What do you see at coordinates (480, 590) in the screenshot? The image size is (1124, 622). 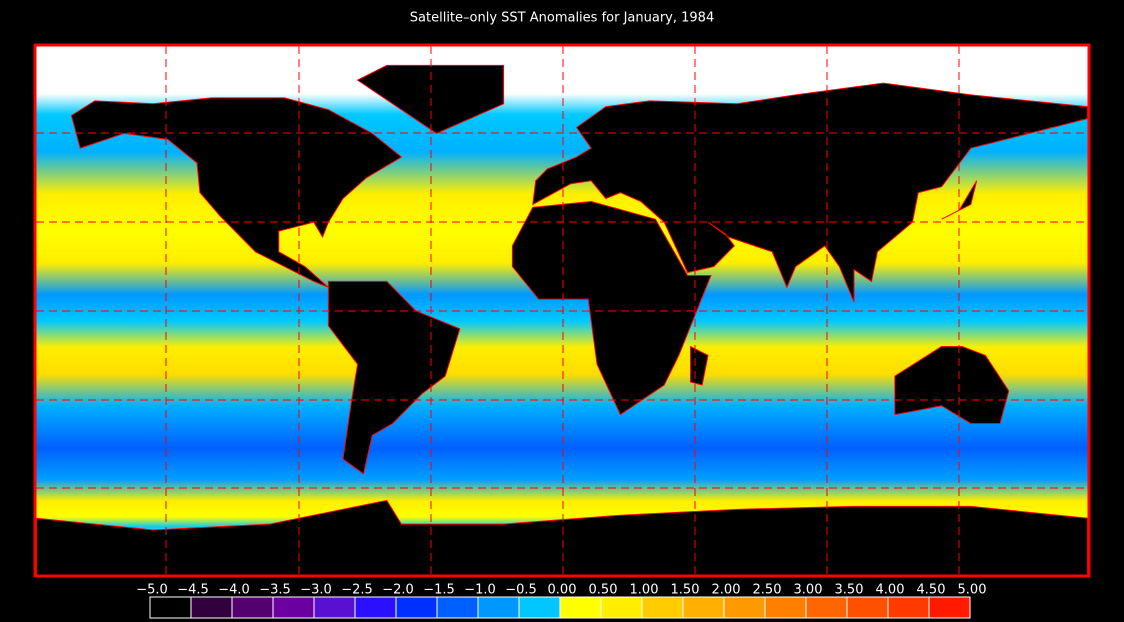 I see `colorbar-label: −1.0` at bounding box center [480, 590].